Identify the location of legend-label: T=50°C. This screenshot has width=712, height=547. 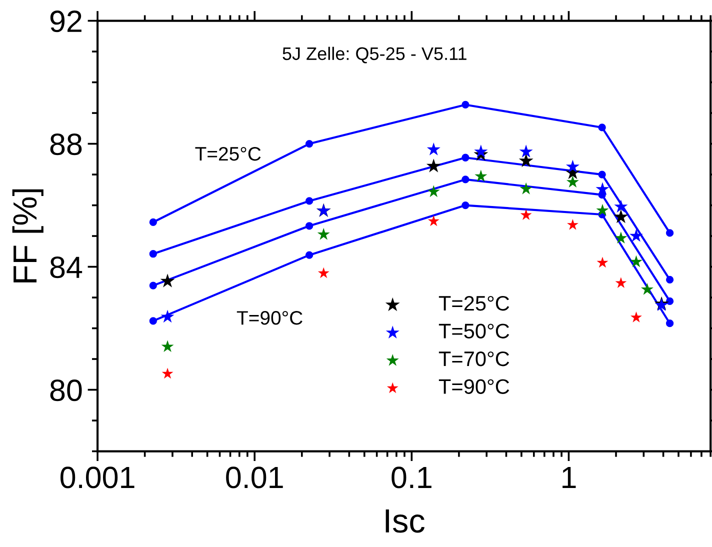
(474, 331).